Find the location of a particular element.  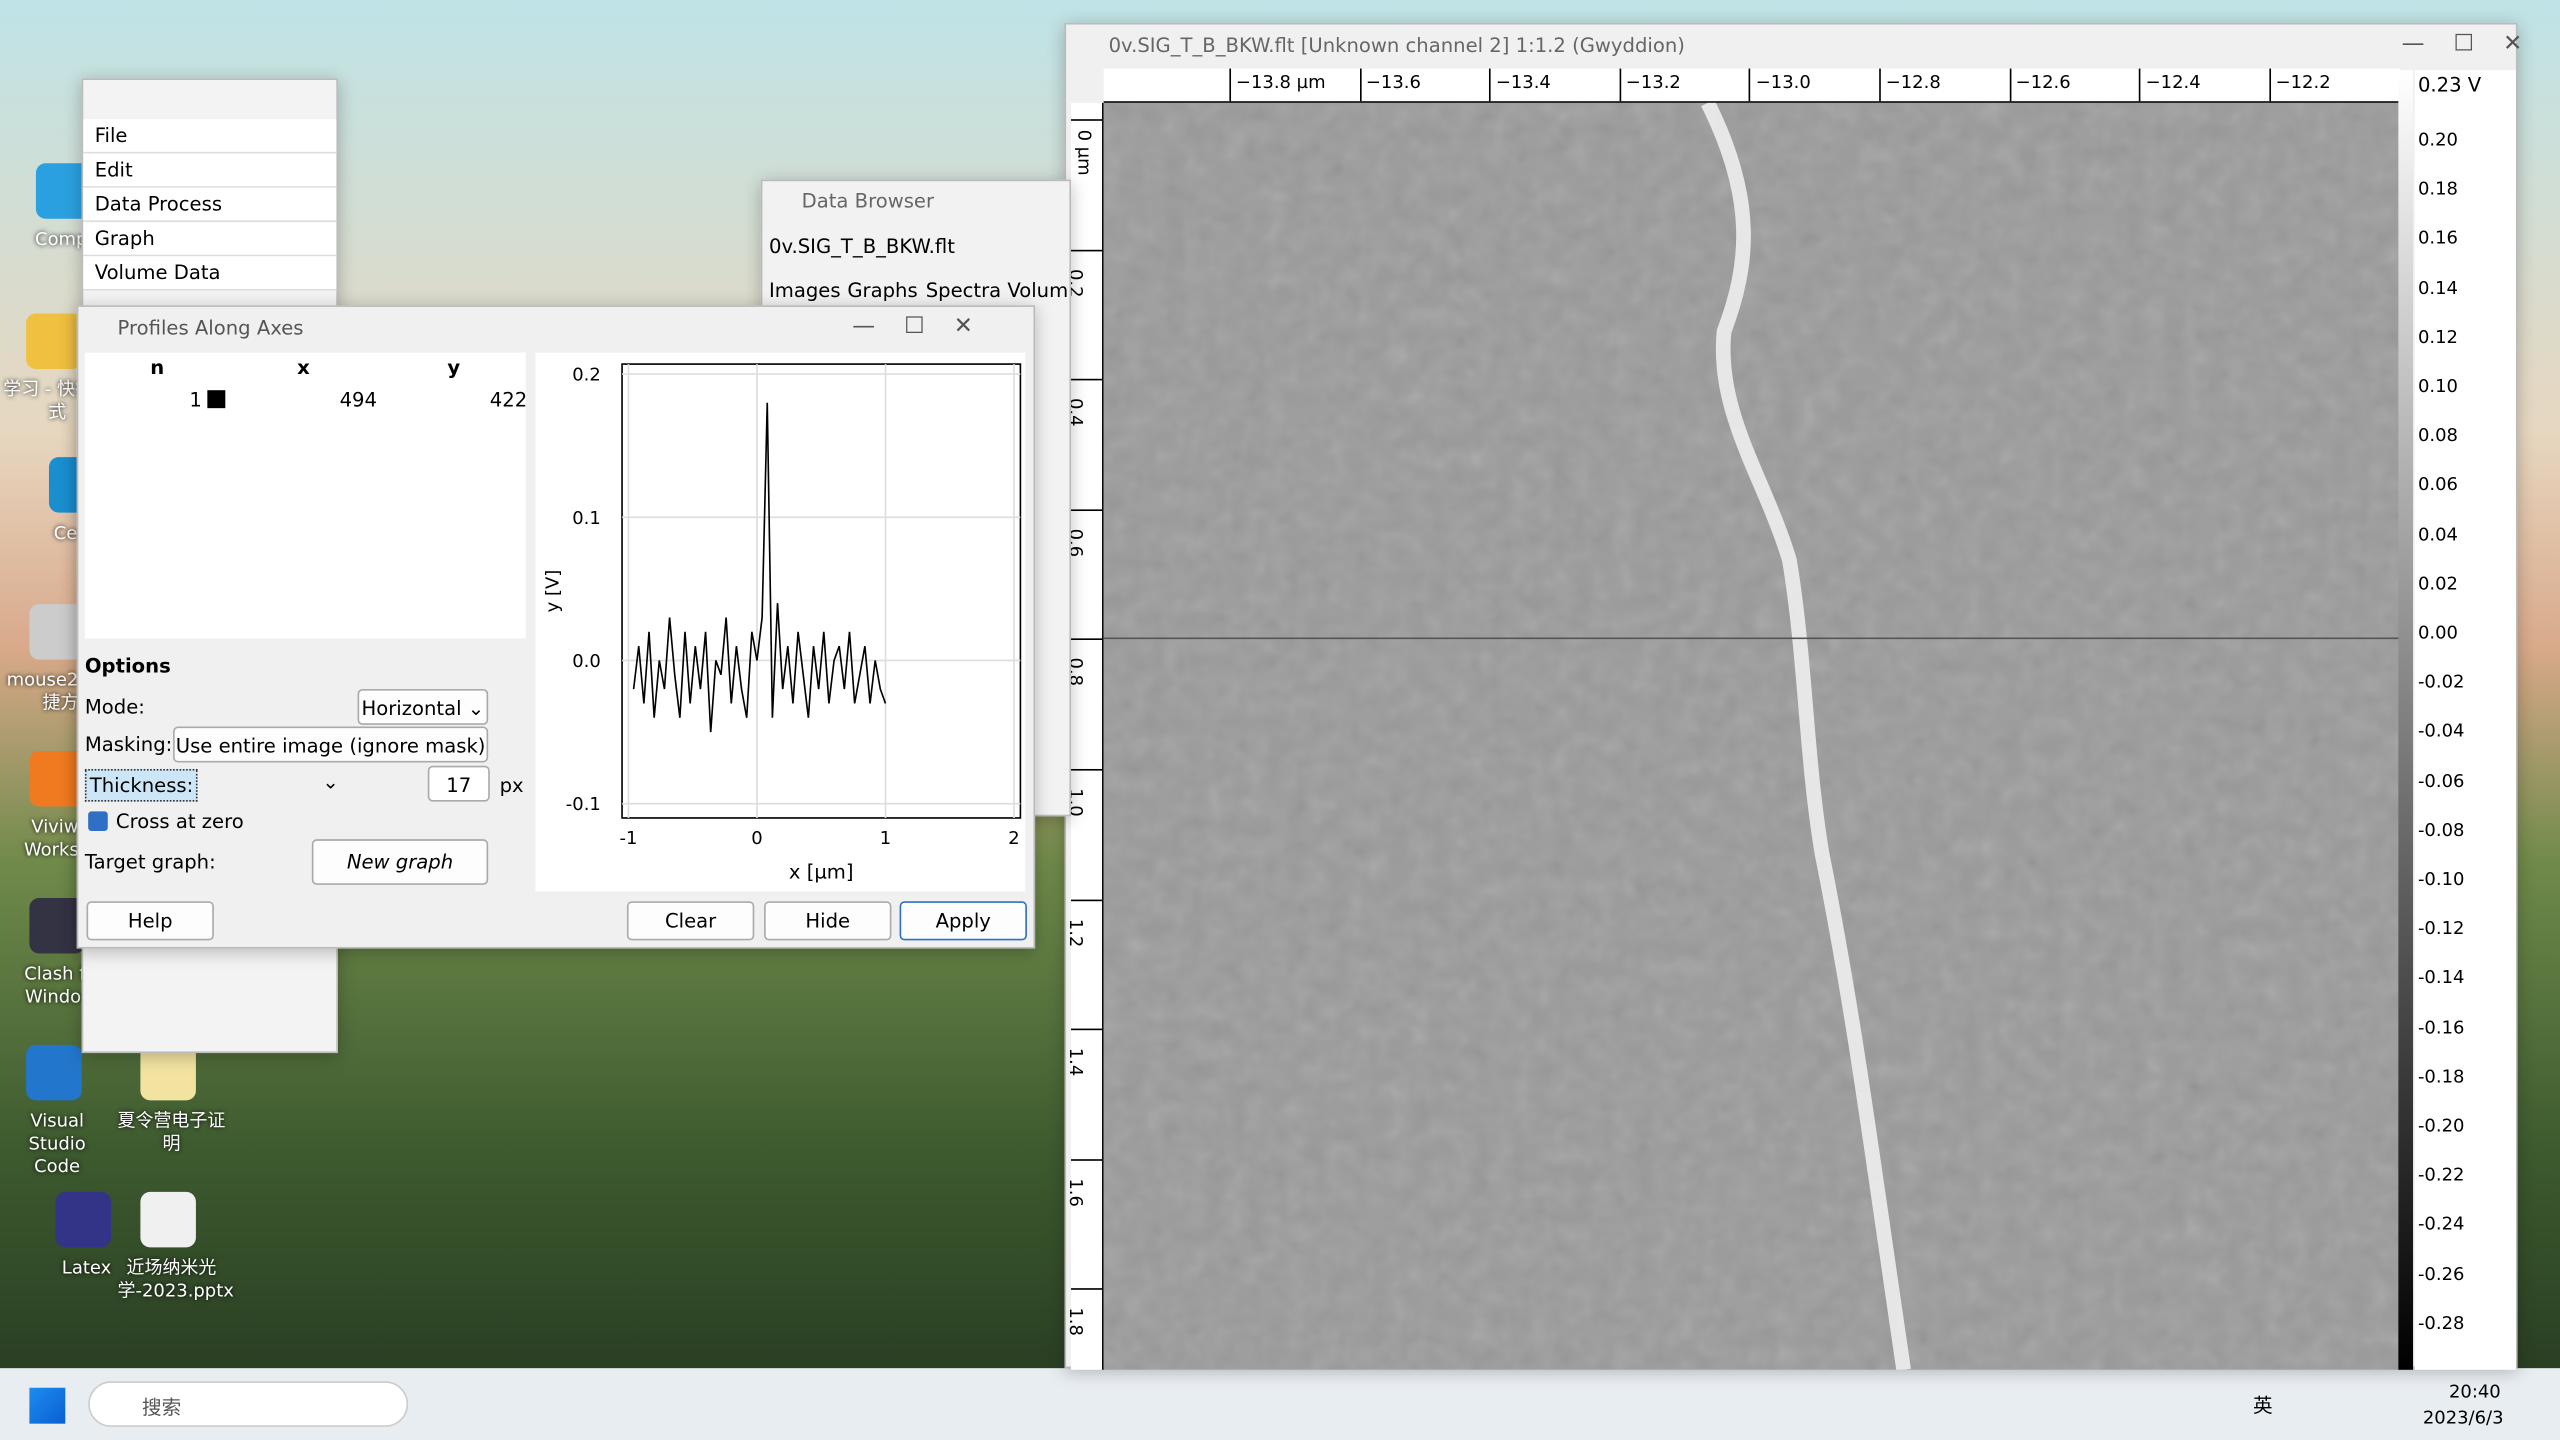

button: Help is located at coordinates (150, 921).